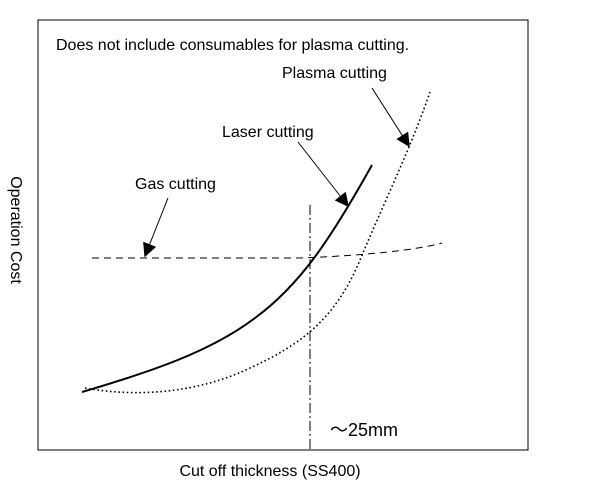 The image size is (591, 500). Describe the element at coordinates (267, 250) in the screenshot. I see `gas-curve` at that location.